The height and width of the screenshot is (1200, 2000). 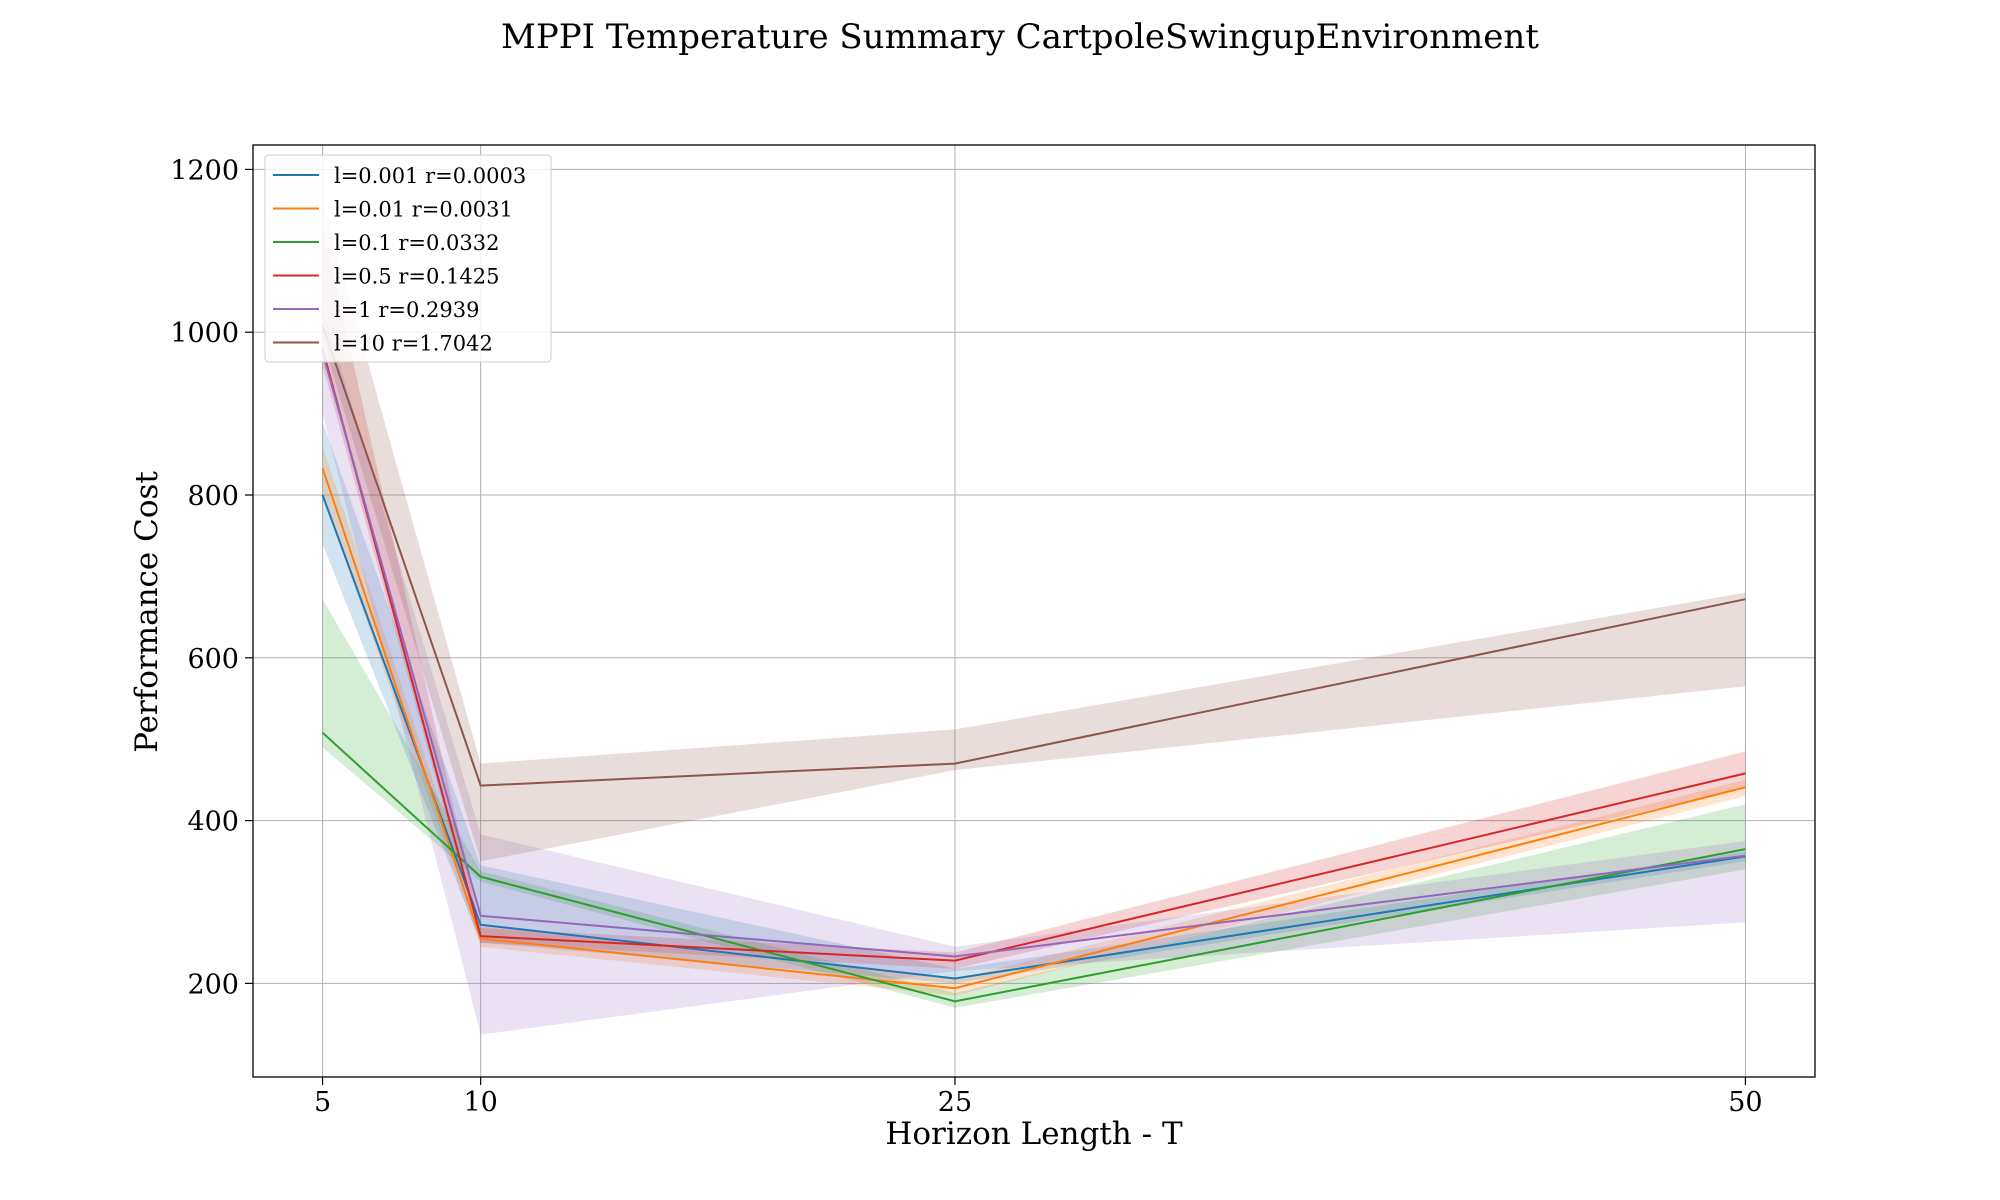 I want to click on y-tick-label: 1000, so click(x=204, y=333).